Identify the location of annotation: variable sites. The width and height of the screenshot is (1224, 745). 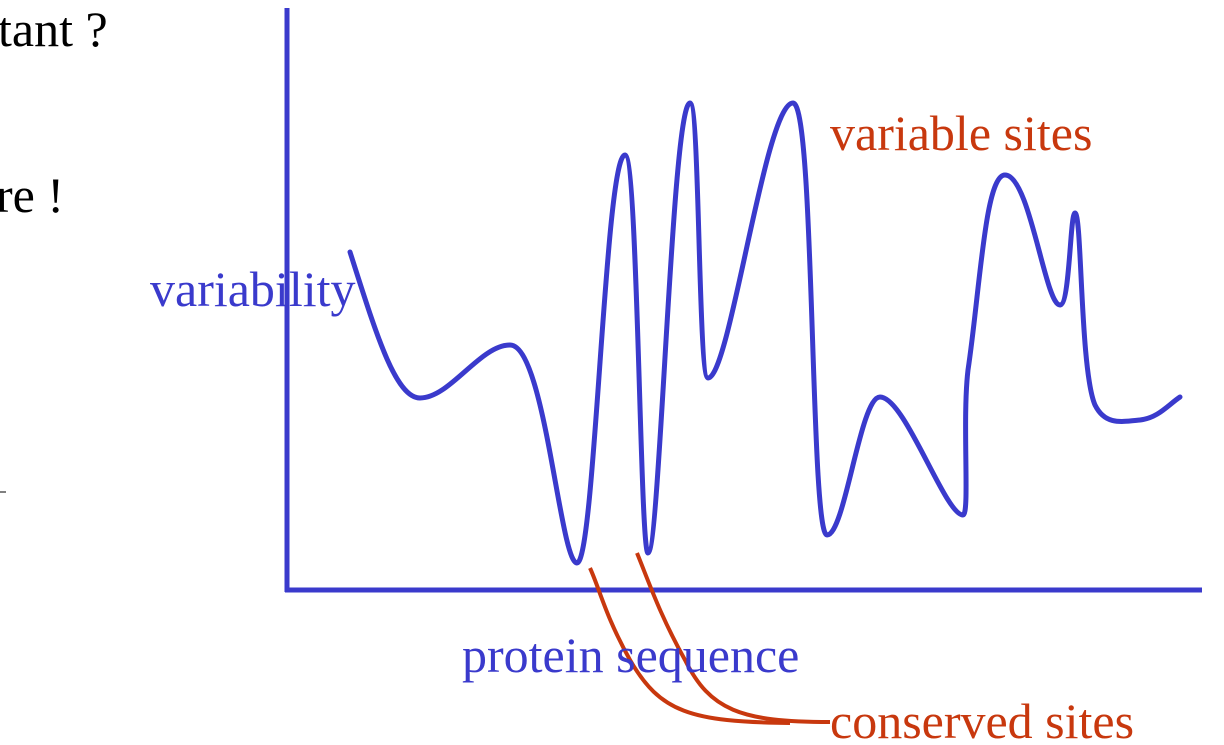
(961, 133).